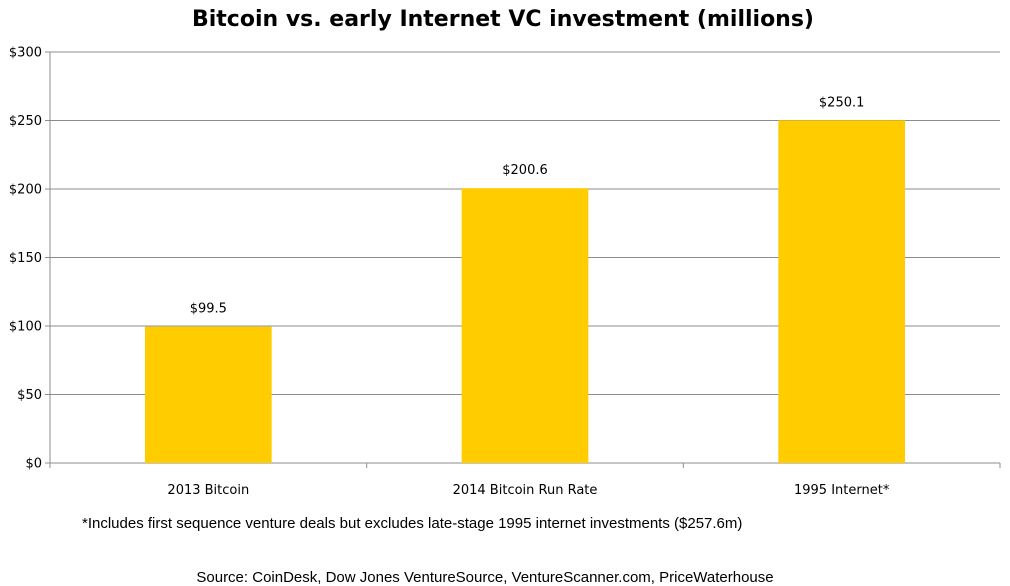  What do you see at coordinates (25, 190) in the screenshot?
I see `y-tick-label: $200` at bounding box center [25, 190].